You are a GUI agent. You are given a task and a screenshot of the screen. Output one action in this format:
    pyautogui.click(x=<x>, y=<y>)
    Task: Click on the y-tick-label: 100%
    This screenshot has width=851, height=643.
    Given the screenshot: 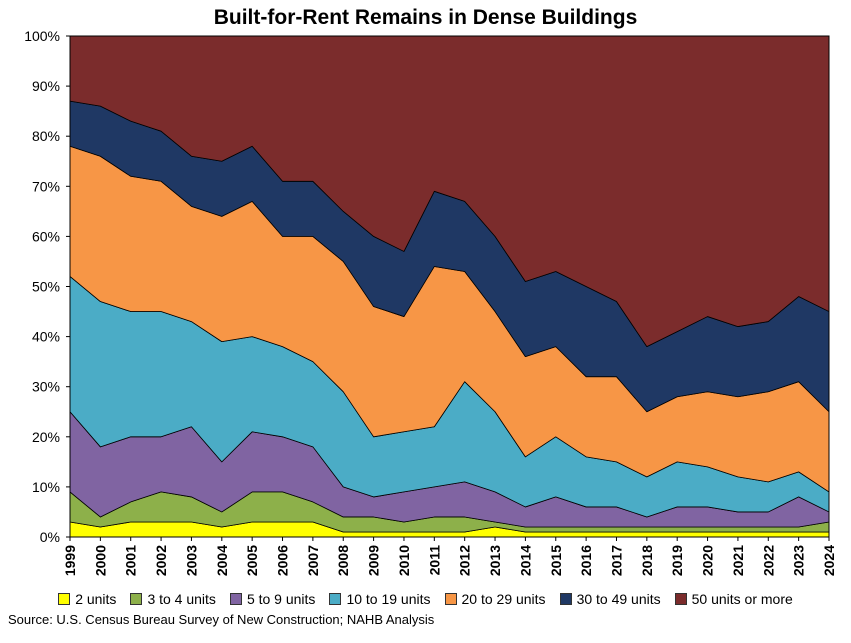 What is the action you would take?
    pyautogui.click(x=42, y=36)
    